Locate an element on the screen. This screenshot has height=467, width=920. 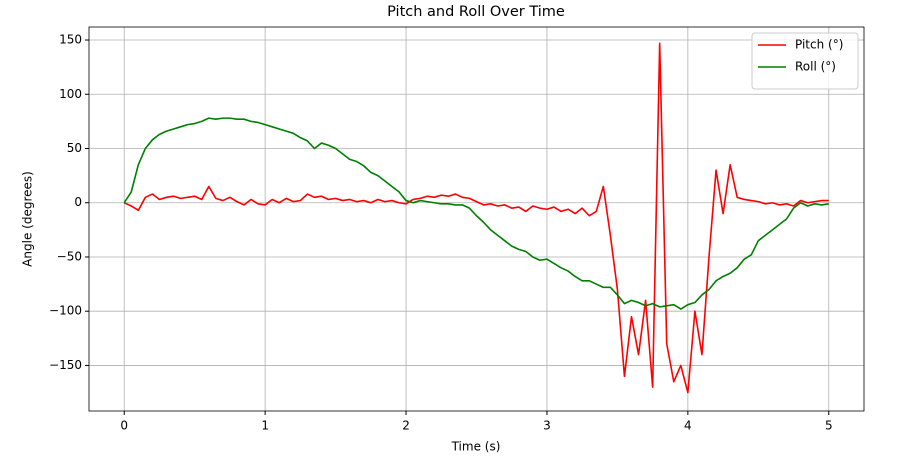
y-tick-label: −150 is located at coordinates (65, 365).